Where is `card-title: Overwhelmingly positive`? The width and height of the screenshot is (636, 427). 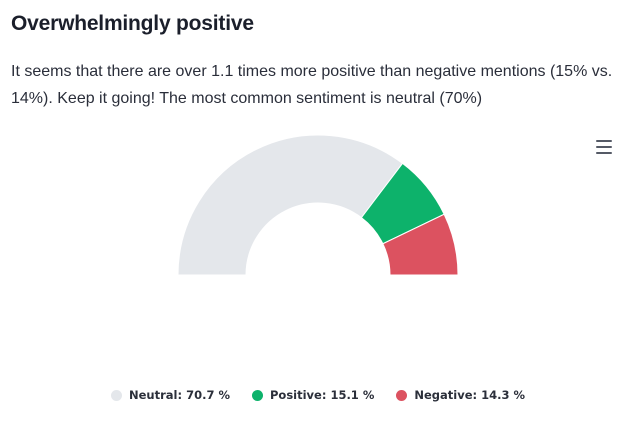
card-title: Overwhelmingly positive is located at coordinates (132, 23).